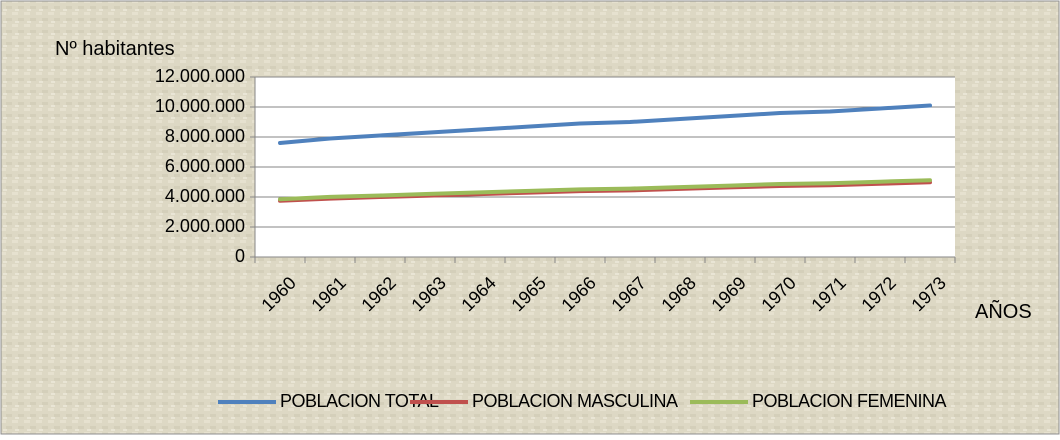  Describe the element at coordinates (849, 401) in the screenshot. I see `legend-label: POBLACION FEMENINA` at that location.